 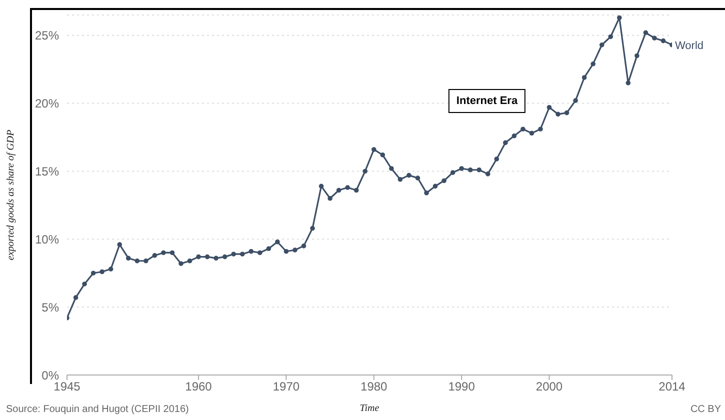 I want to click on x-tick-label: 1990, so click(x=462, y=387).